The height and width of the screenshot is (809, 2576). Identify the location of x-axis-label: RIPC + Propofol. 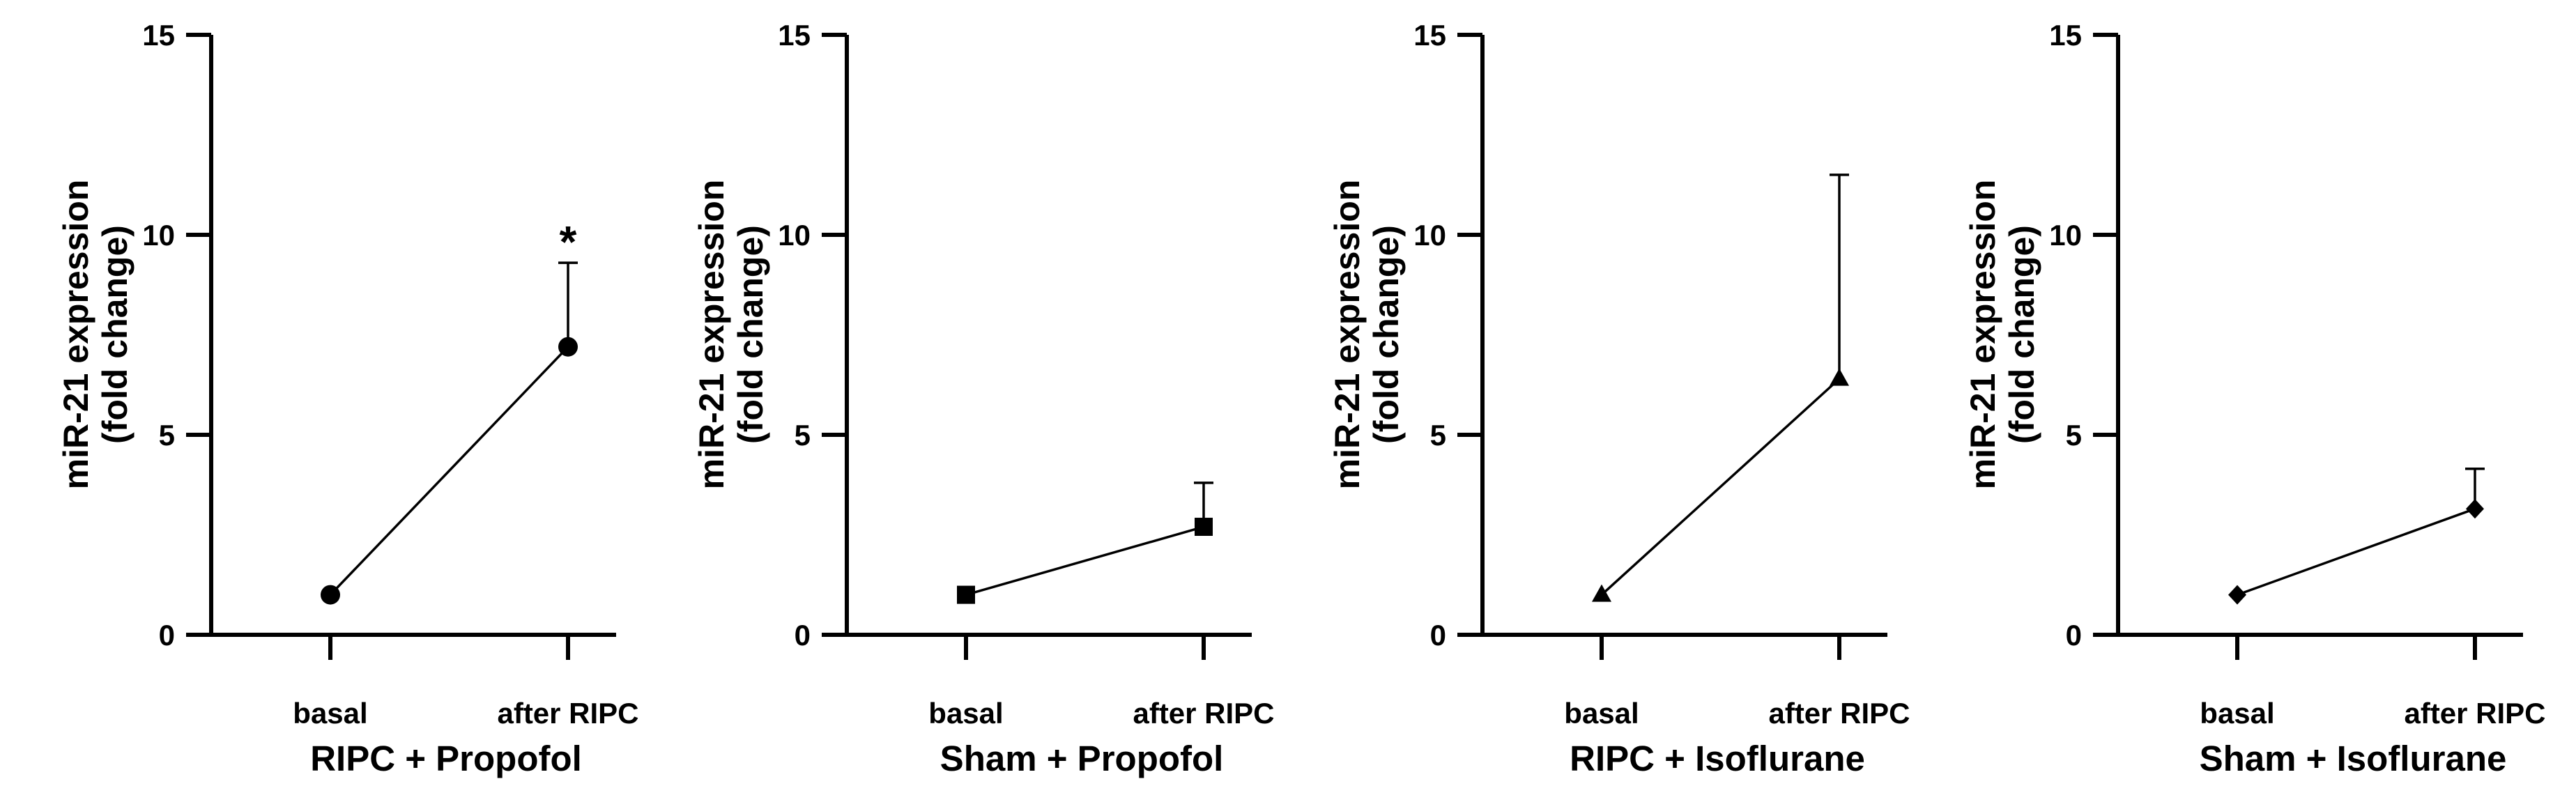
(446, 758).